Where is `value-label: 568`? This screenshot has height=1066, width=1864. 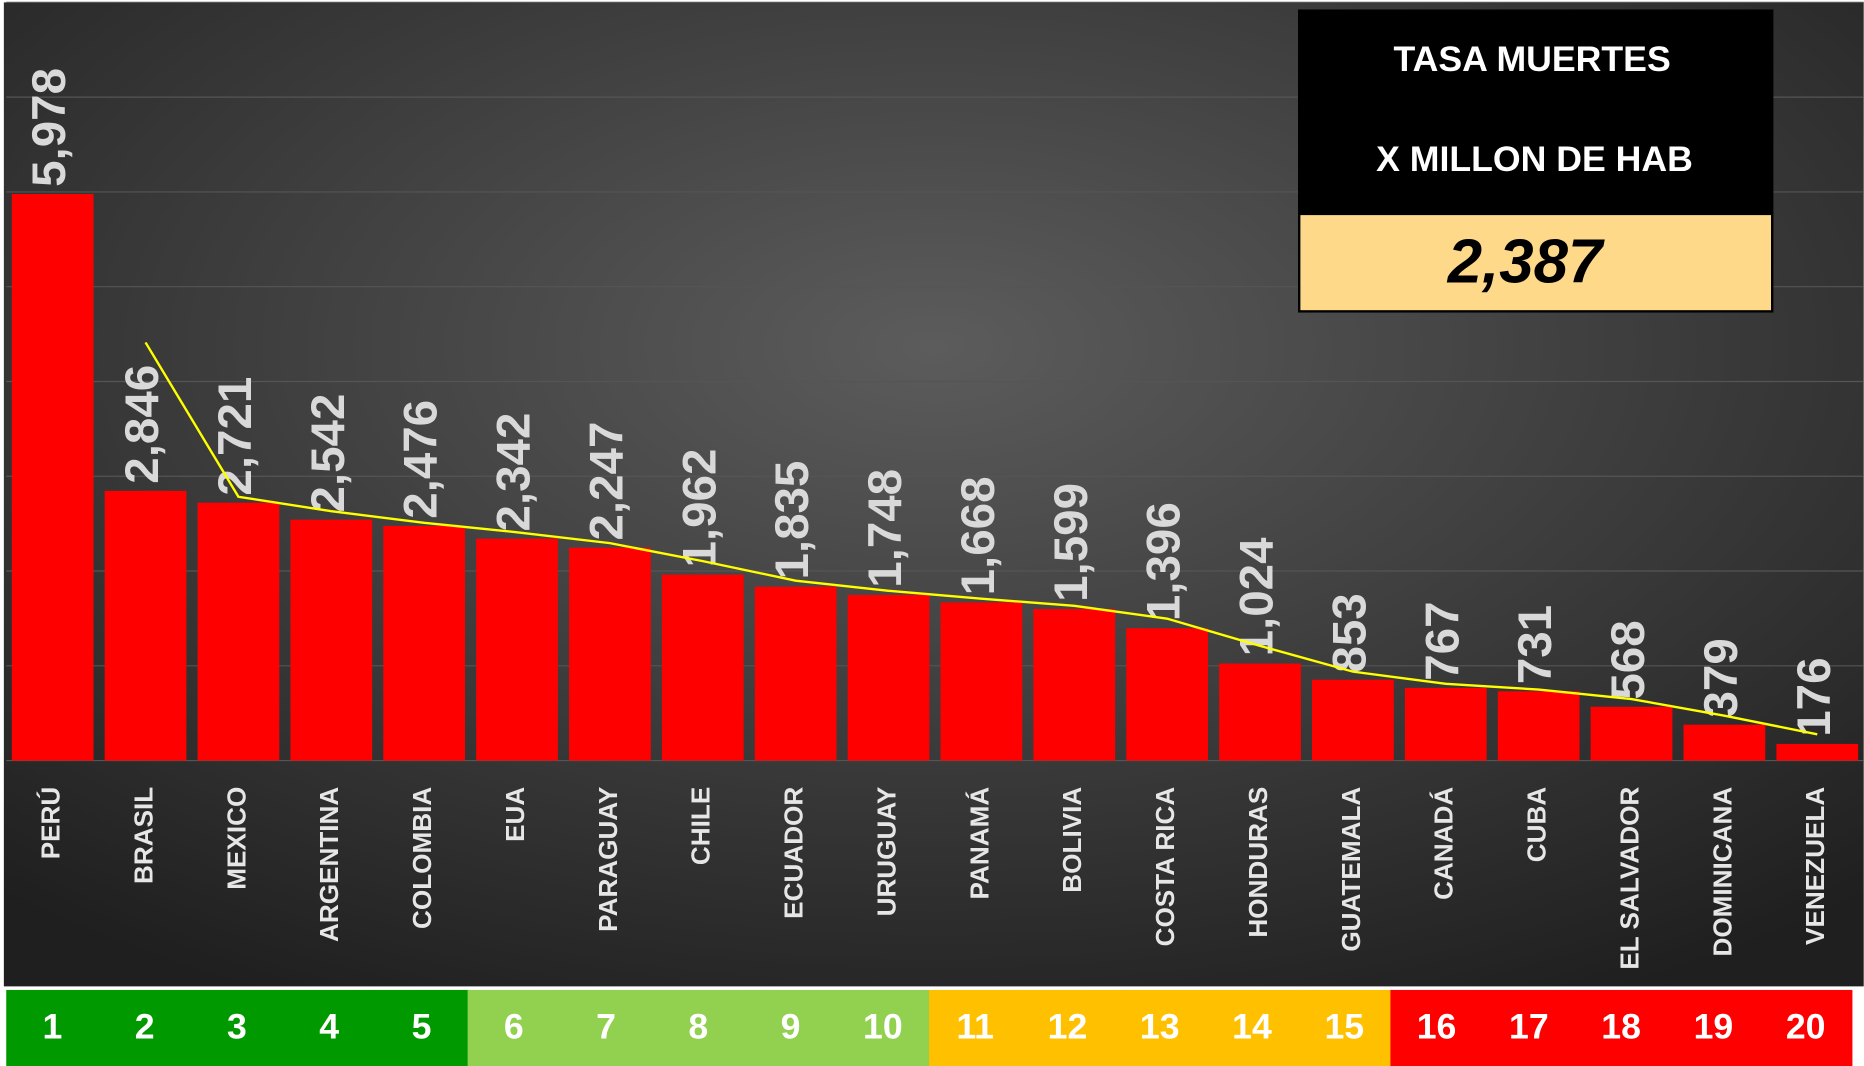 value-label: 568 is located at coordinates (1628, 659).